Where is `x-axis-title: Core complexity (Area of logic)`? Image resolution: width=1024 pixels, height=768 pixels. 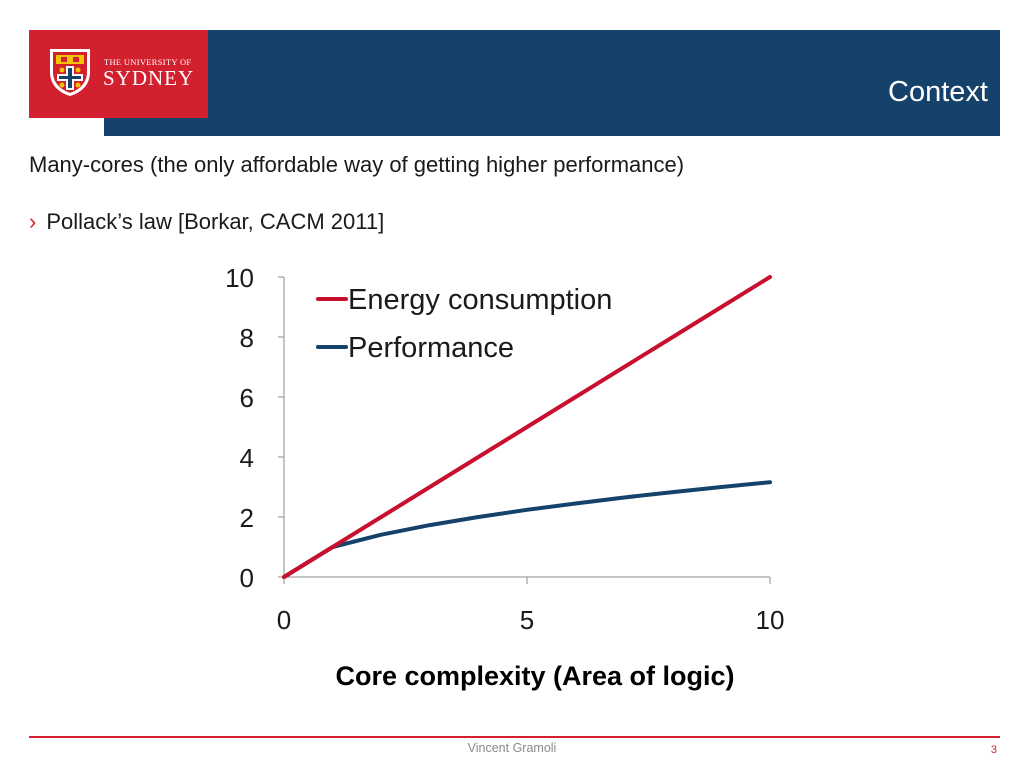 x-axis-title: Core complexity (Area of logic) is located at coordinates (534, 676).